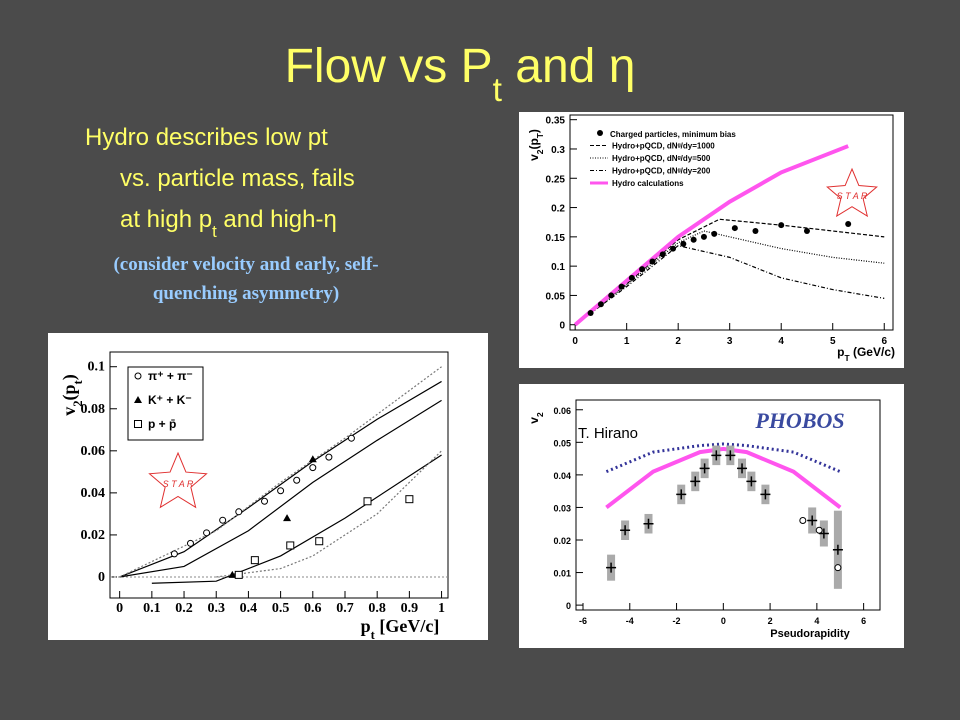 The height and width of the screenshot is (720, 960). What do you see at coordinates (152, 608) in the screenshot?
I see `x-tick-label: 0.1` at bounding box center [152, 608].